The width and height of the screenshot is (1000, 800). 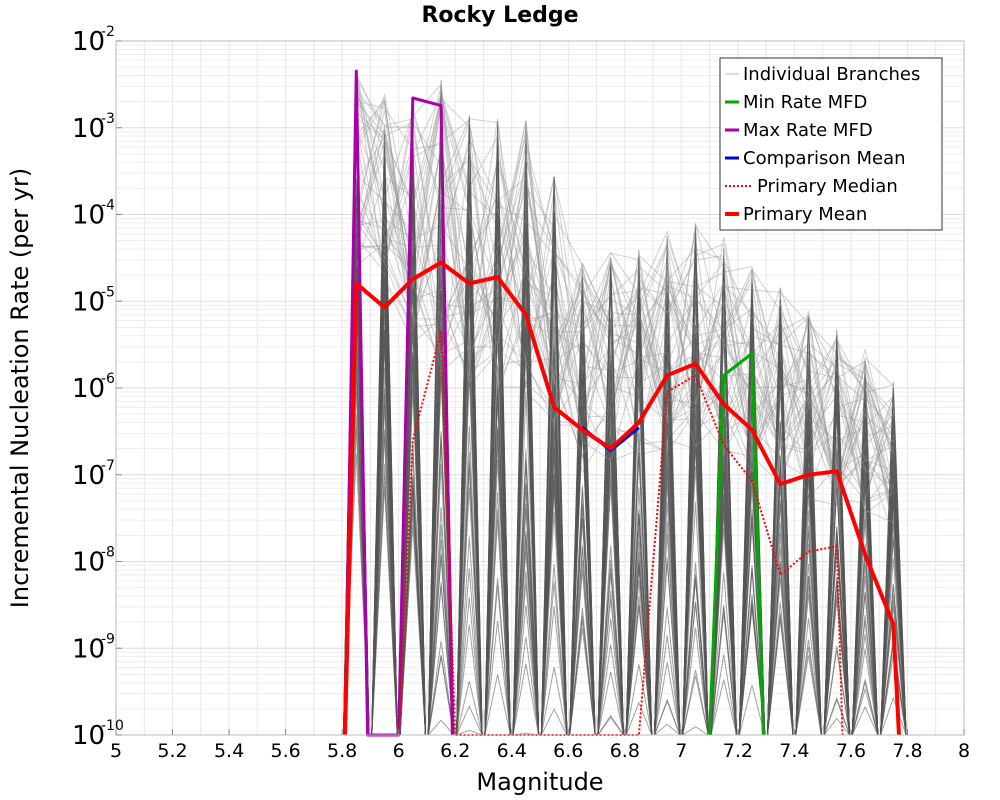 What do you see at coordinates (108, 206) in the screenshot?
I see `y-tick-exponent: -4` at bounding box center [108, 206].